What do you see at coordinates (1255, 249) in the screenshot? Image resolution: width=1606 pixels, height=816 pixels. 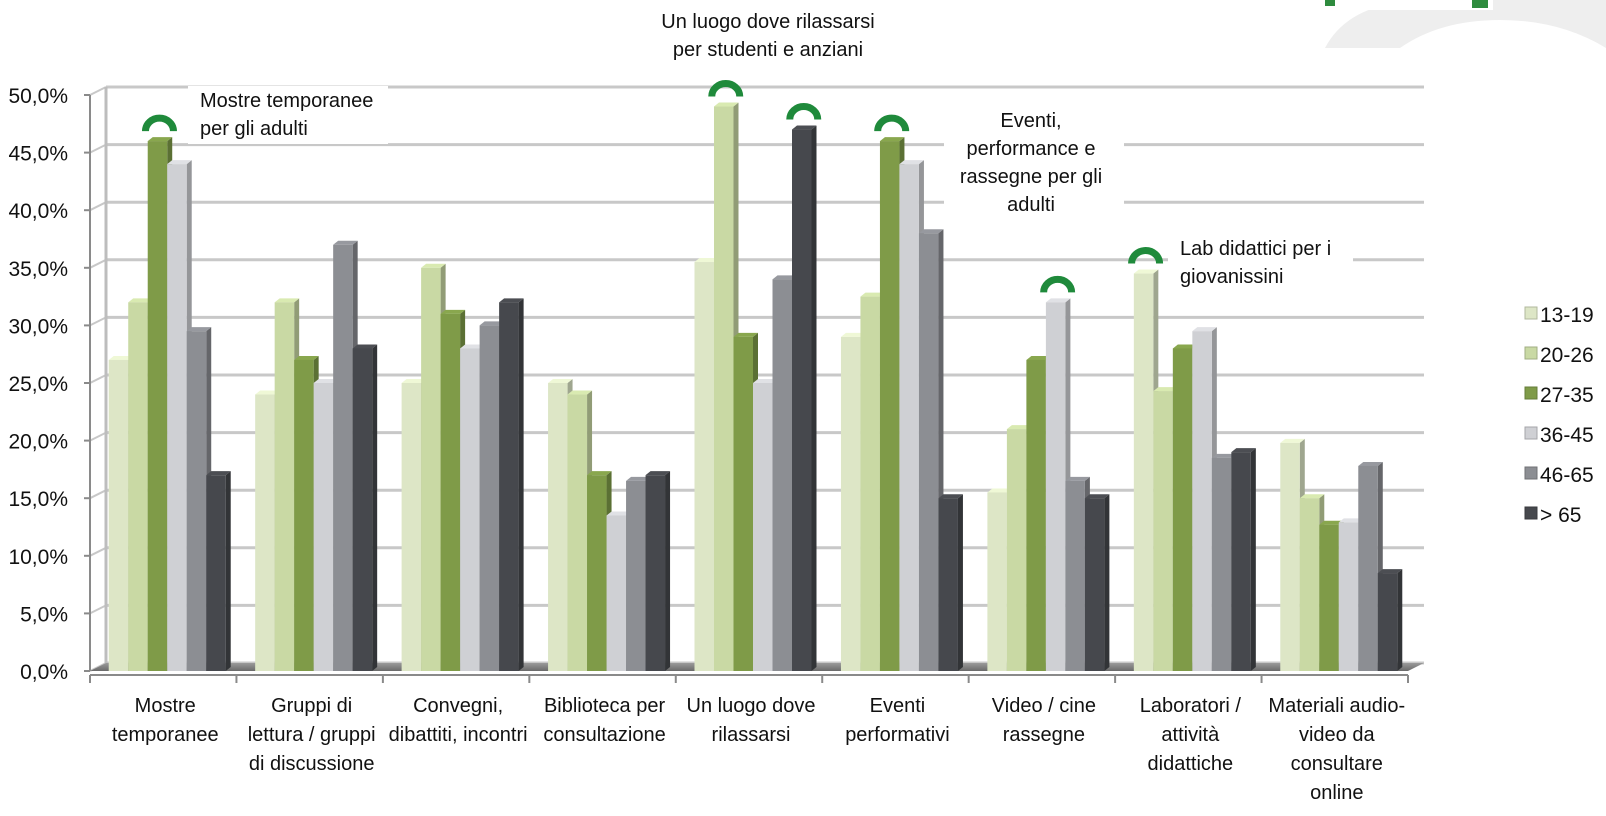 I see `annotation-text: Lab didattici per i` at bounding box center [1255, 249].